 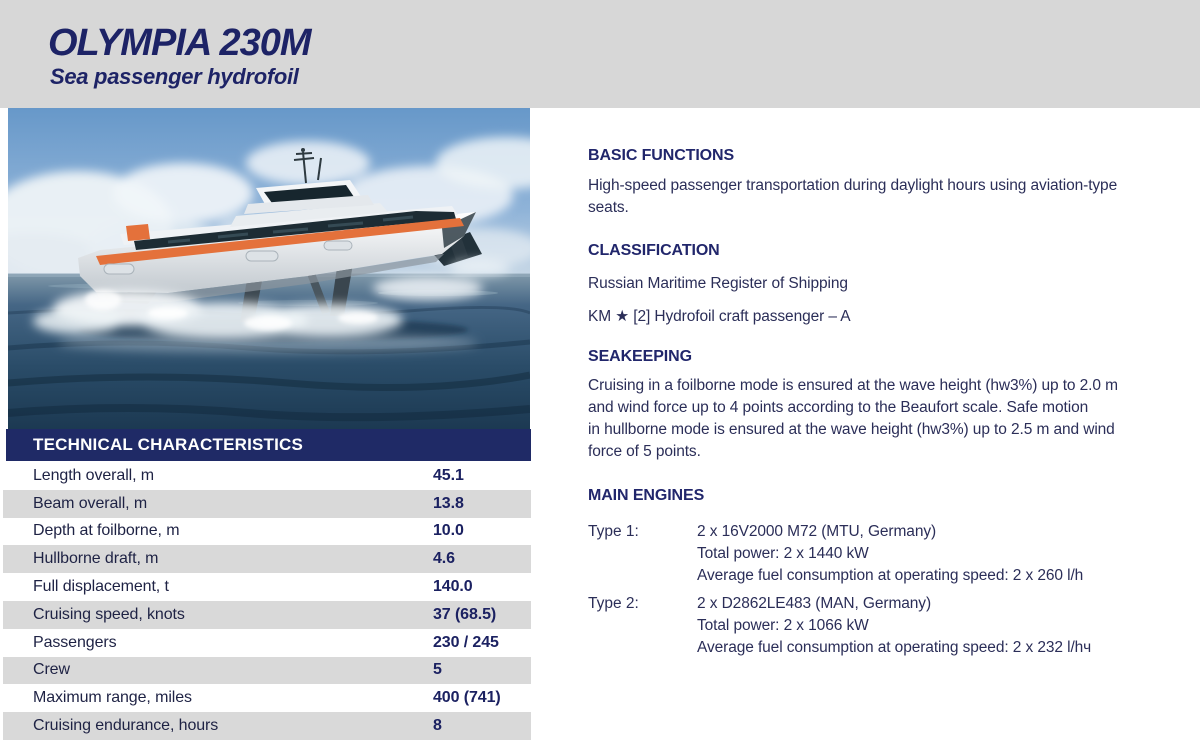 What do you see at coordinates (448, 503) in the screenshot?
I see `spec-value: 13.8` at bounding box center [448, 503].